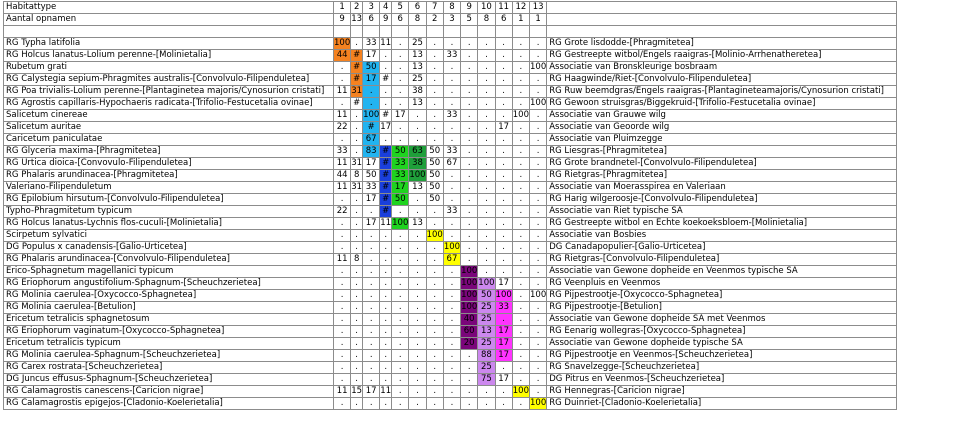 The height and width of the screenshot is (448, 959). Describe the element at coordinates (538, 19) in the screenshot. I see `column-count-13: 1` at that location.